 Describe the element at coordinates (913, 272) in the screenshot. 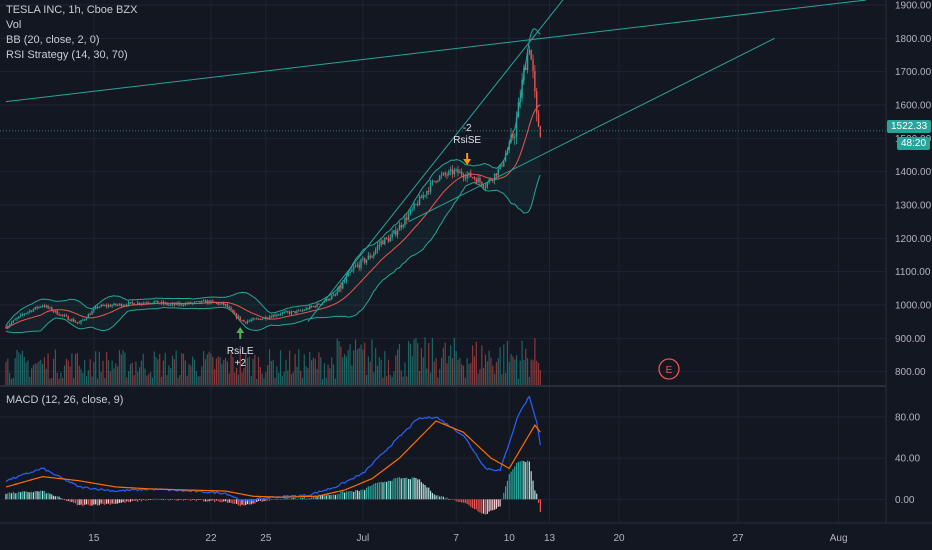

I see `price-tick-label: 1100.00` at that location.